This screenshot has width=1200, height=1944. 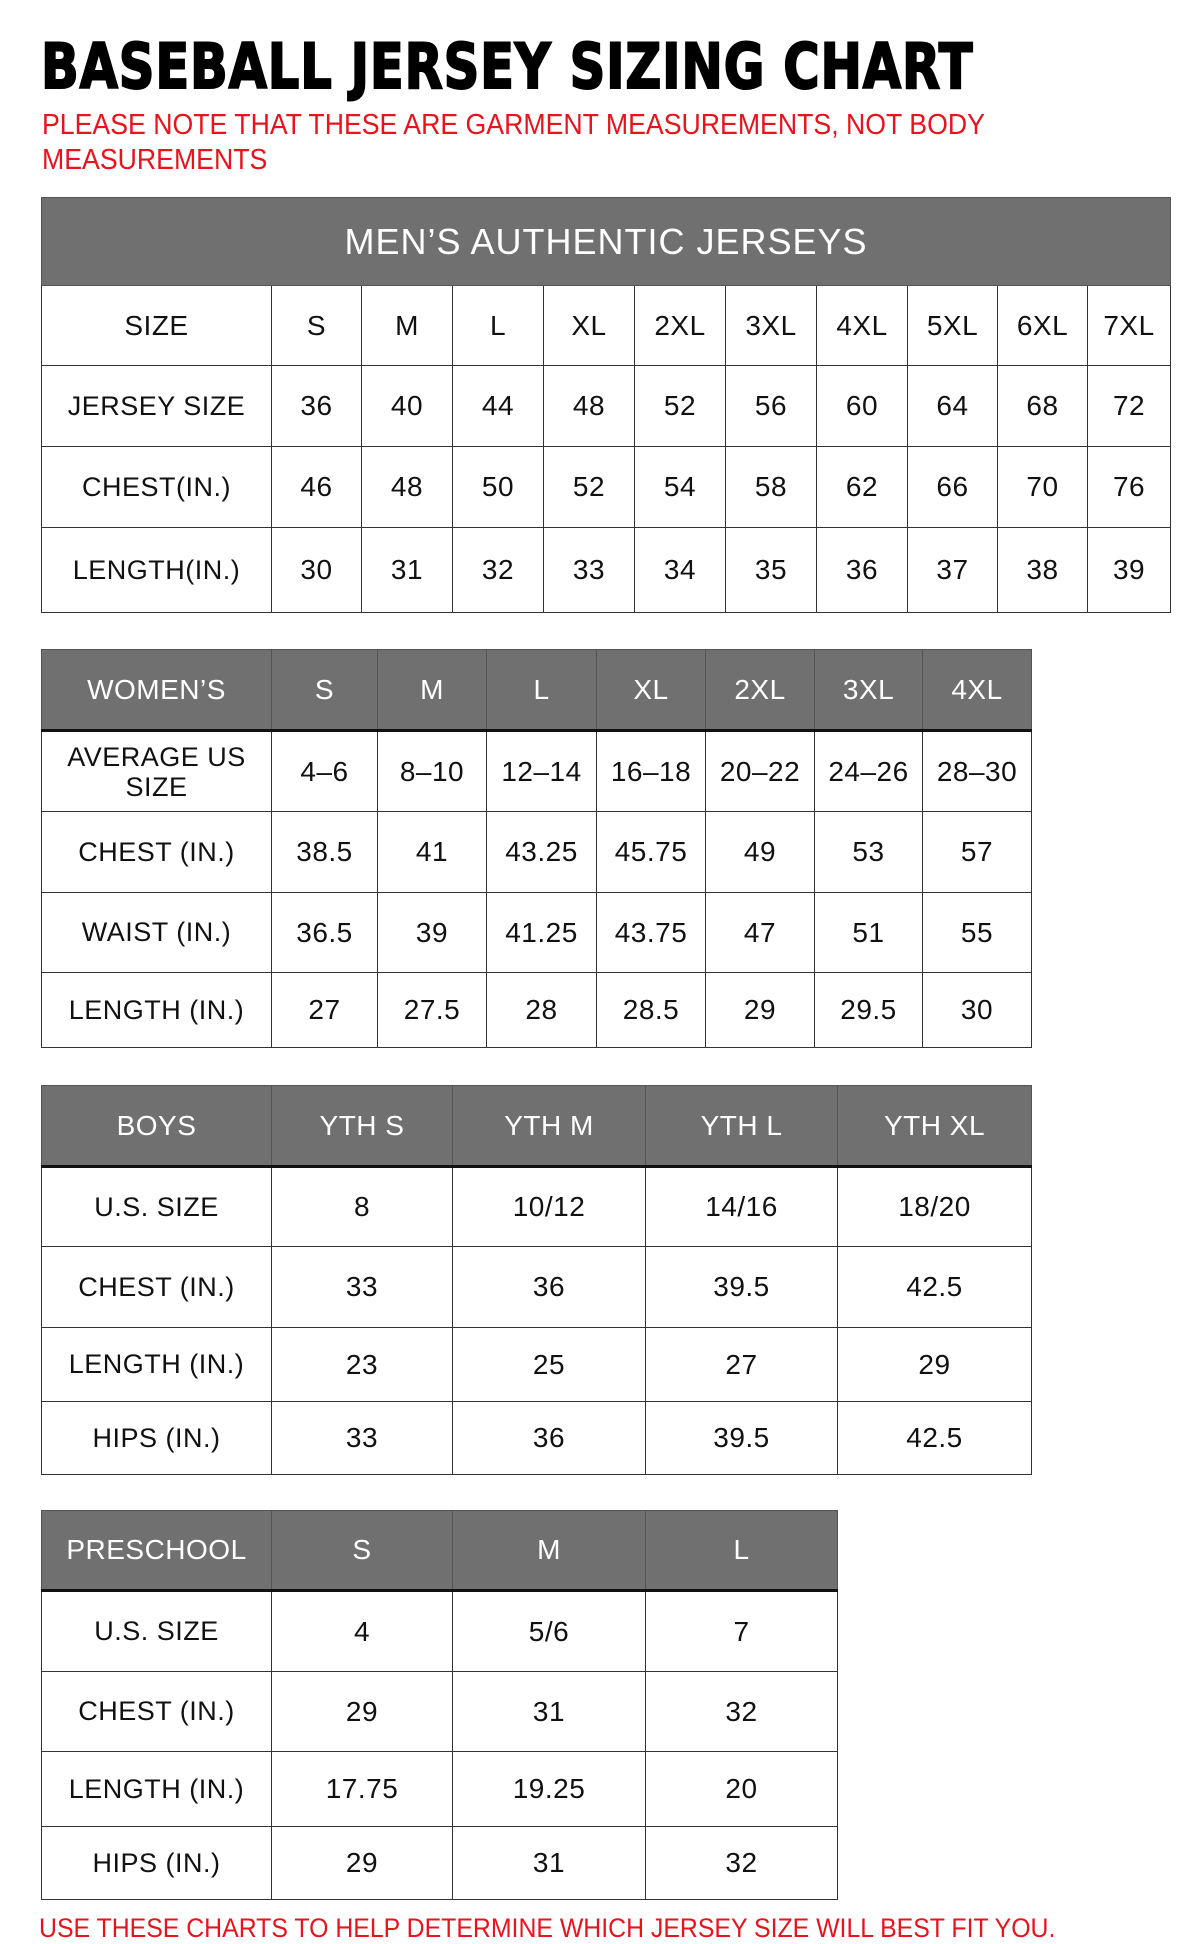 I want to click on value-cell: 35, so click(x=771, y=570).